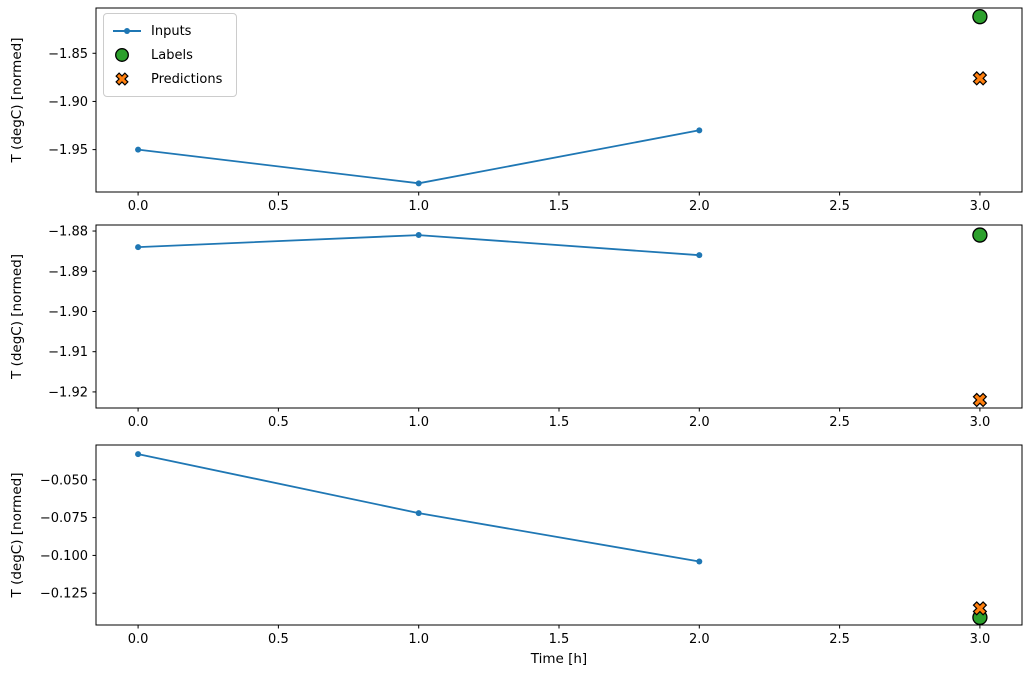  I want to click on y-tick-label: −1.89, so click(68, 272).